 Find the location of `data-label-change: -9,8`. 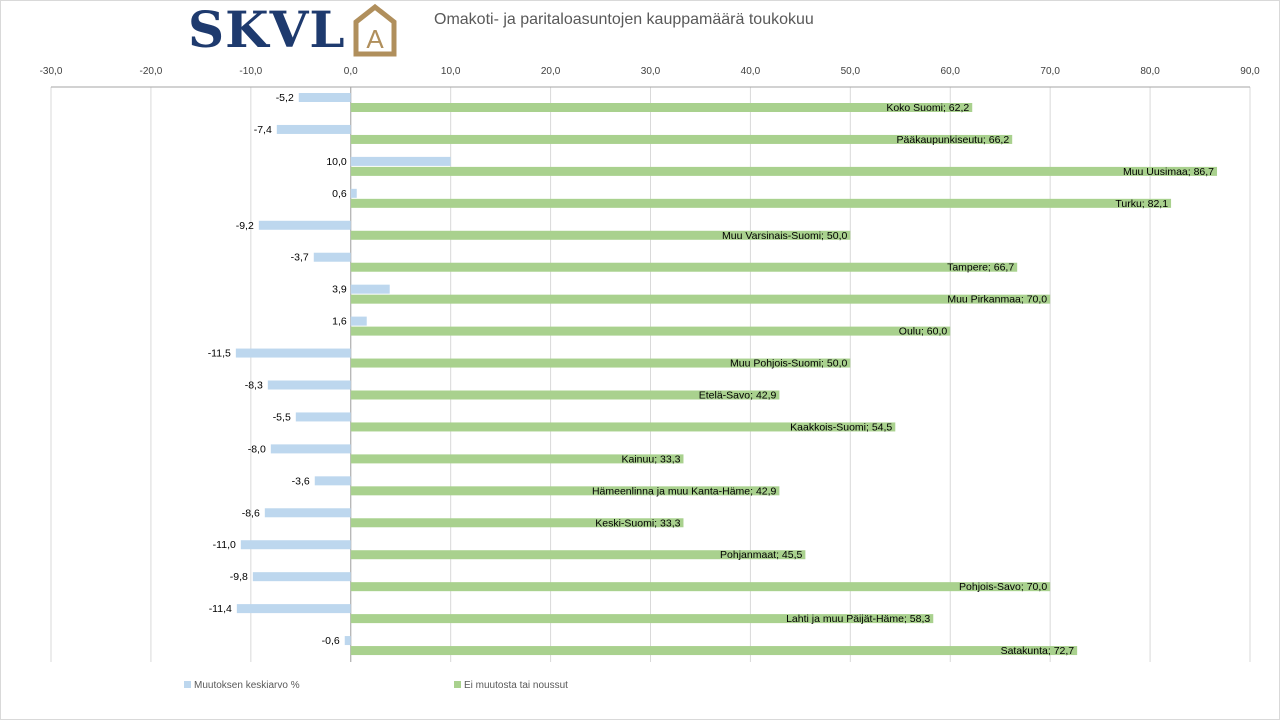

data-label-change: -9,8 is located at coordinates (239, 577).